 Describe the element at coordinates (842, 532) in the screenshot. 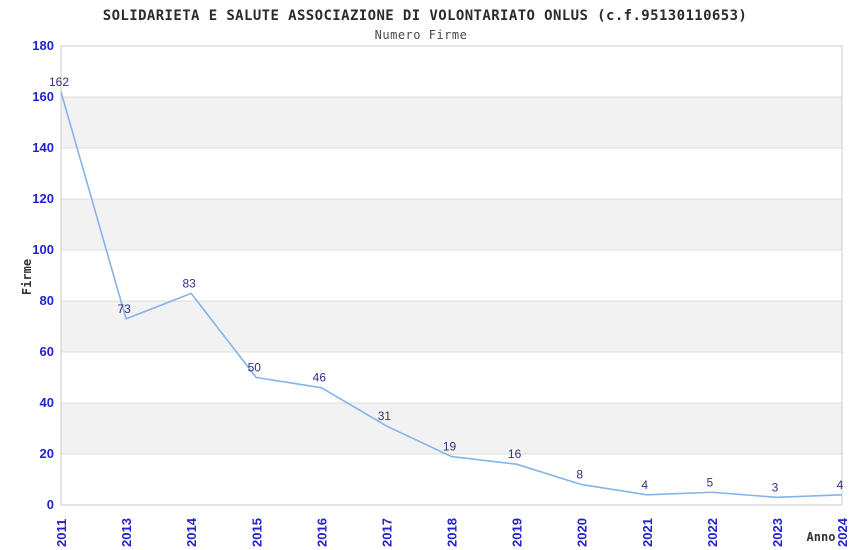

I see `x-tick-label: 2024` at that location.